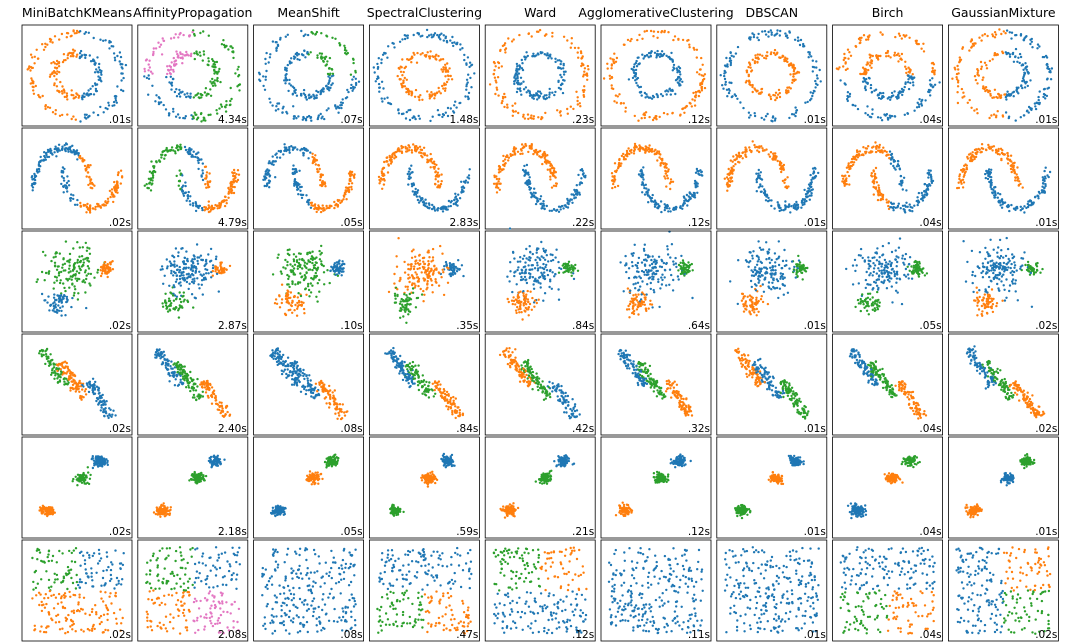 This screenshot has width=1080, height=643. What do you see at coordinates (193, 75) in the screenshot?
I see `panel: 4.34s` at bounding box center [193, 75].